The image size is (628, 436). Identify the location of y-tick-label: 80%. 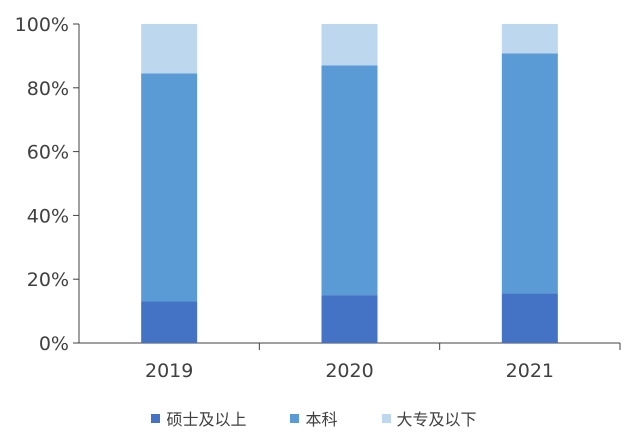
(48, 89).